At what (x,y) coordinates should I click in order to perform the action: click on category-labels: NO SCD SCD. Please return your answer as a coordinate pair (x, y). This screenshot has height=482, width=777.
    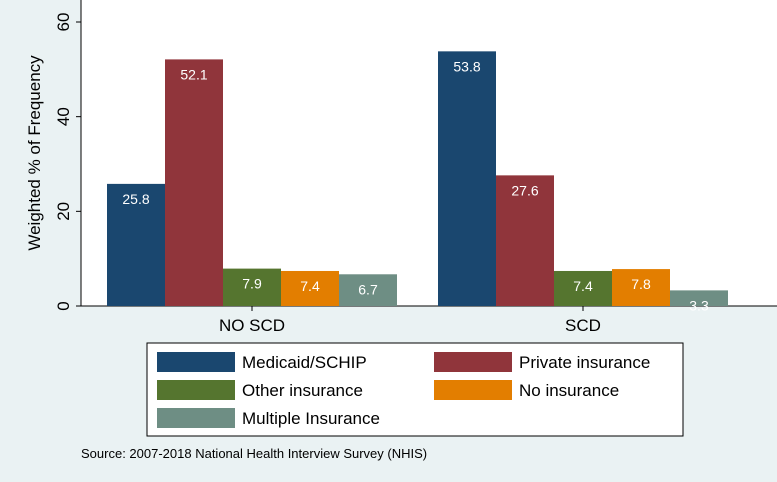
    Looking at the image, I should click on (410, 320).